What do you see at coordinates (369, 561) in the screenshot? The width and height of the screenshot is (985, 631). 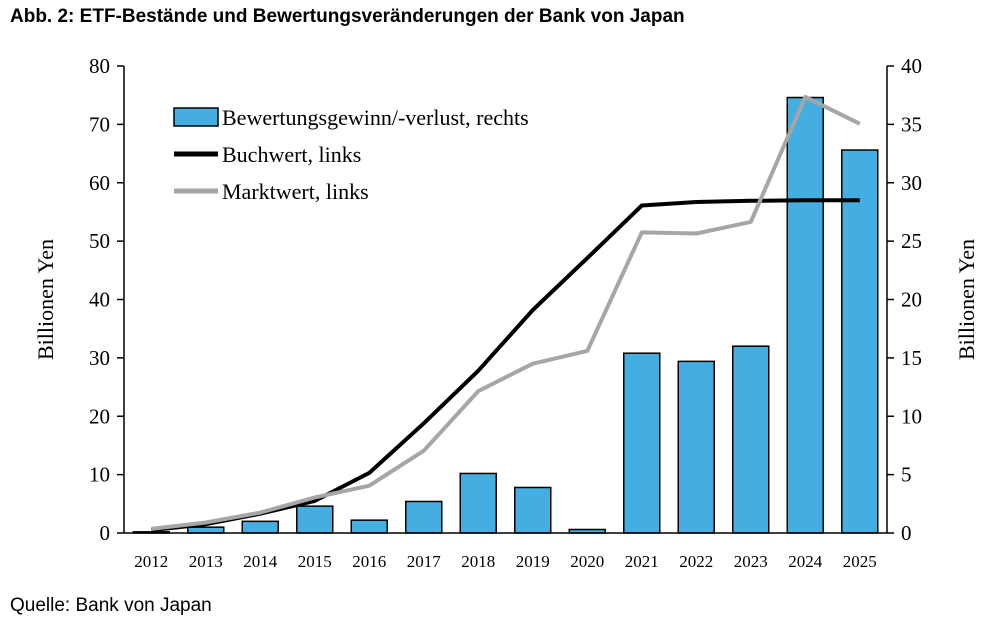 I see `x-tick-label: 2016` at bounding box center [369, 561].